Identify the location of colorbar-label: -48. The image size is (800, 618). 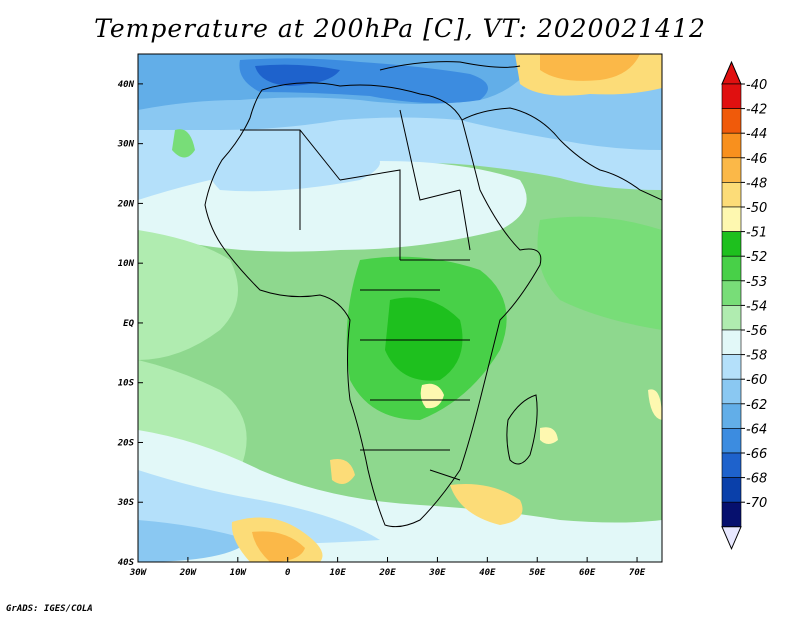
(756, 183).